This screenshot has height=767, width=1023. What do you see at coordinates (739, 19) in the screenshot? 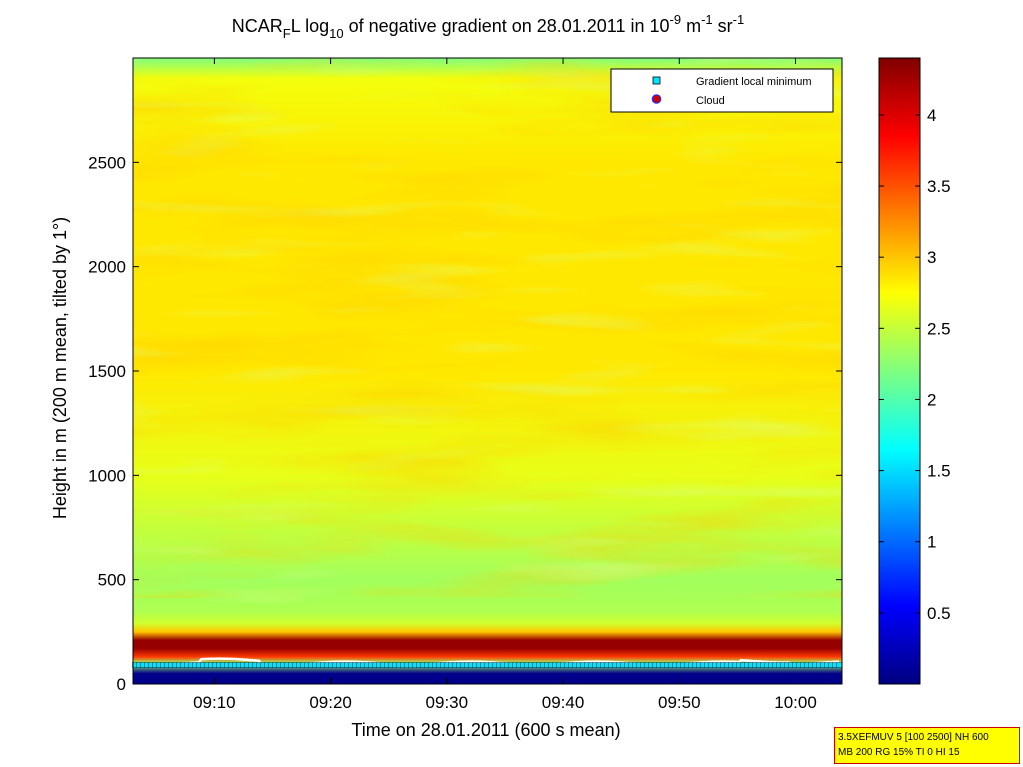
I see `title-sup-c: -1` at bounding box center [739, 19].